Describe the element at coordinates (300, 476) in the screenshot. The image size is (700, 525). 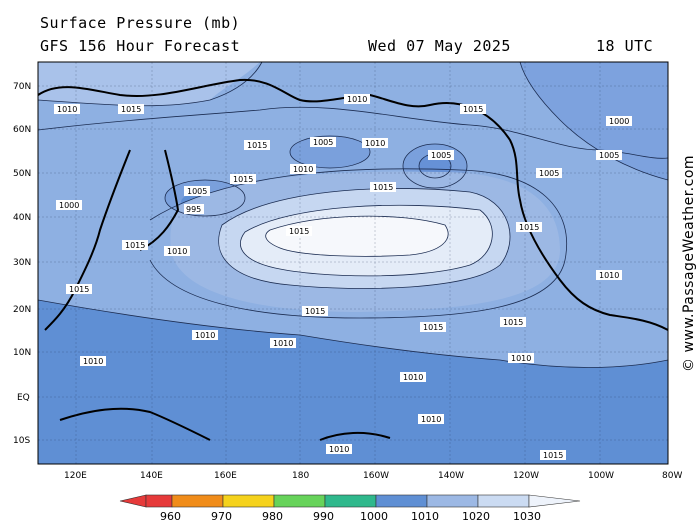
I see `lon-label: 180` at that location.